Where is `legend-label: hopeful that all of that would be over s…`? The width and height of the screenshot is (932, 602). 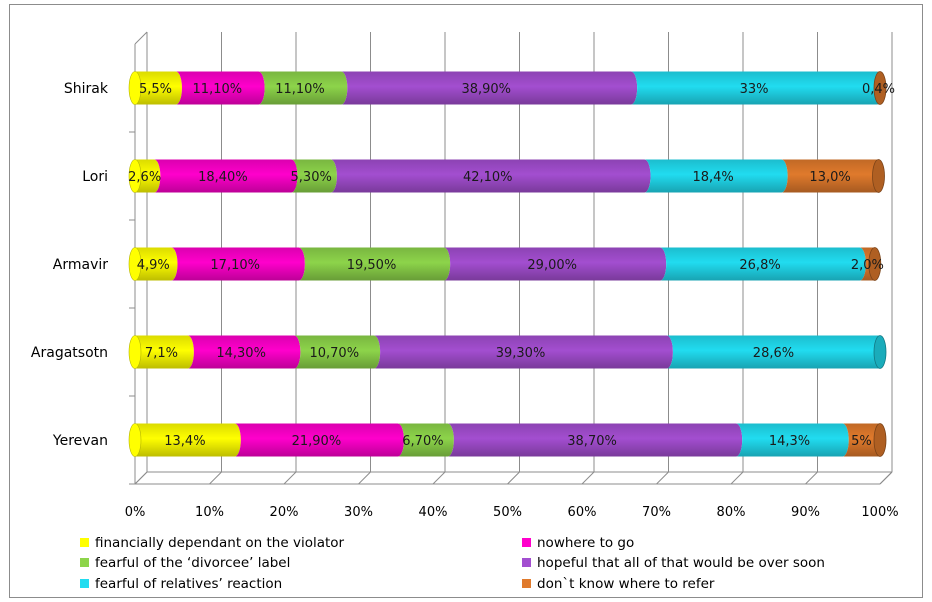
legend-label: hopeful that all of that would be over s… is located at coordinates (681, 563).